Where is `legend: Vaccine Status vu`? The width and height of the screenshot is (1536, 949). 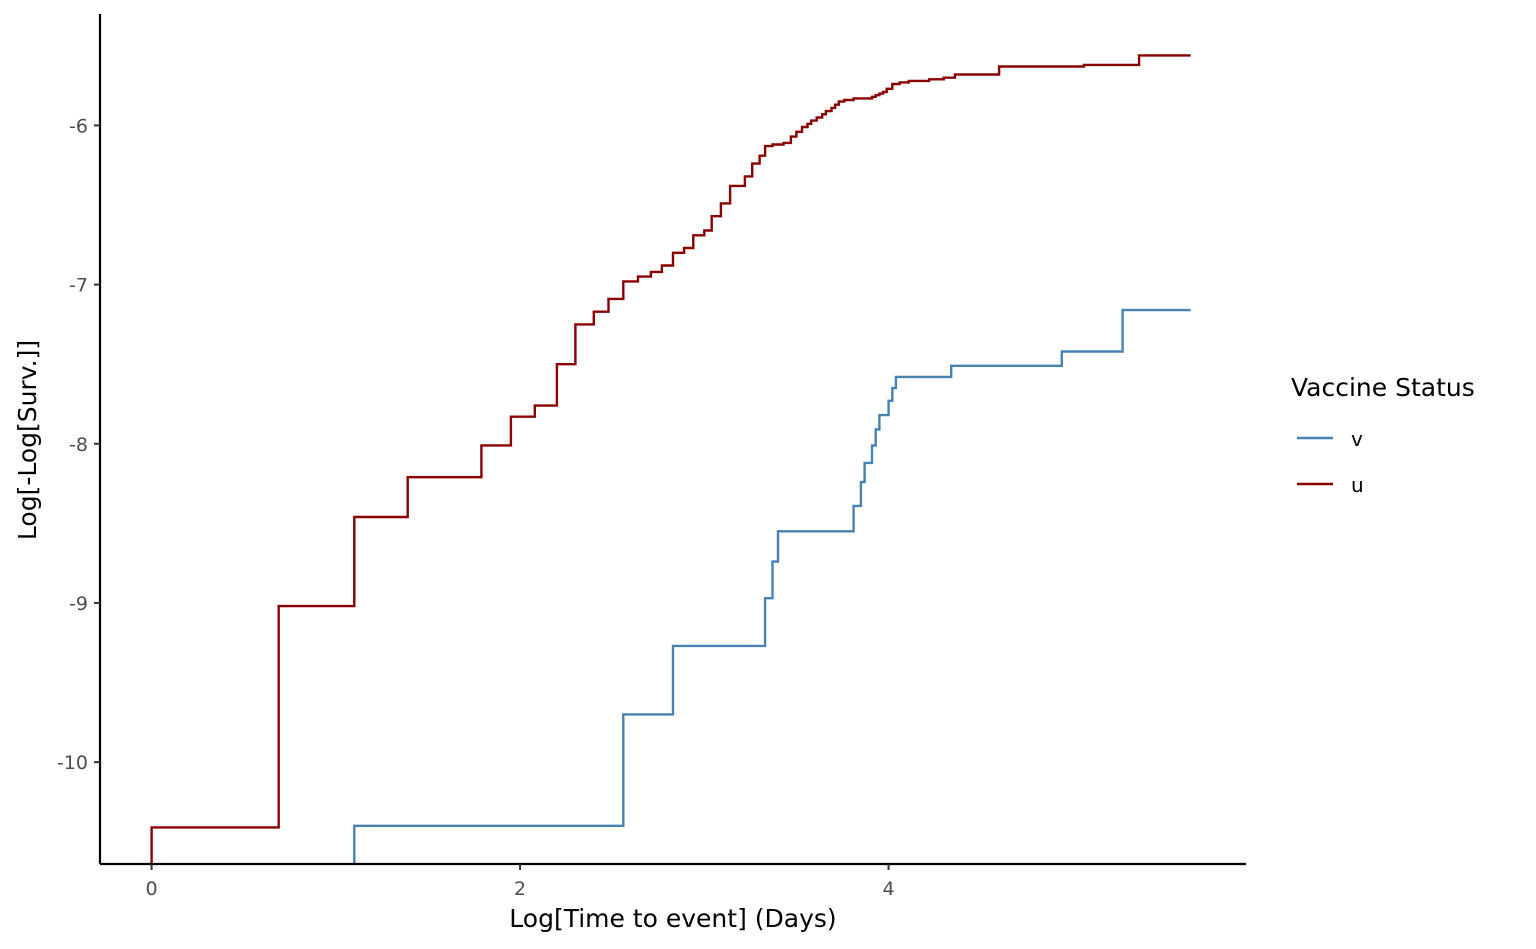 legend: Vaccine Status vu is located at coordinates (1383, 435).